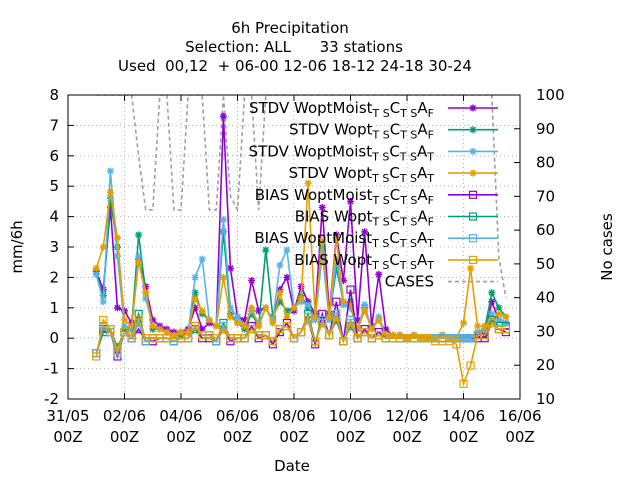  I want to click on legend-name: CASES, so click(409, 282).